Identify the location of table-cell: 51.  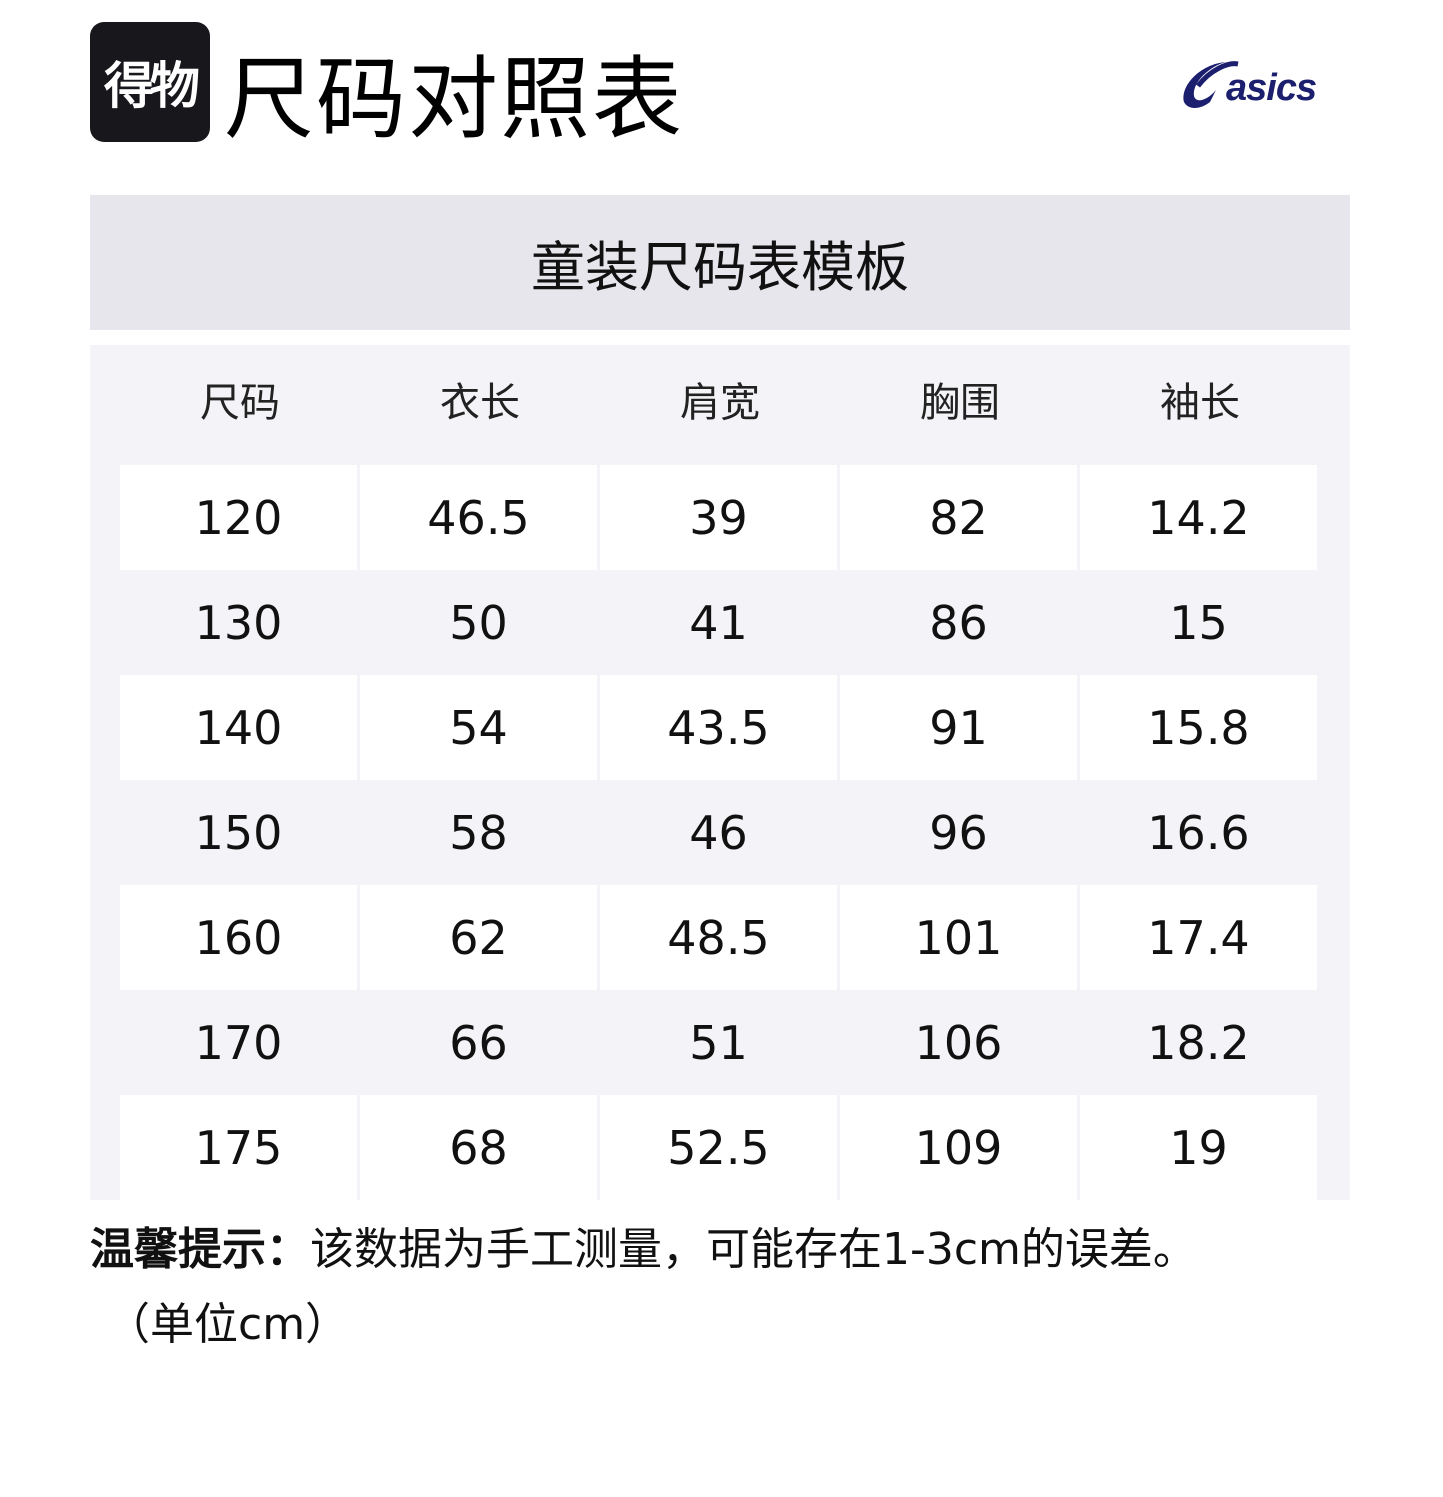
(718, 1042).